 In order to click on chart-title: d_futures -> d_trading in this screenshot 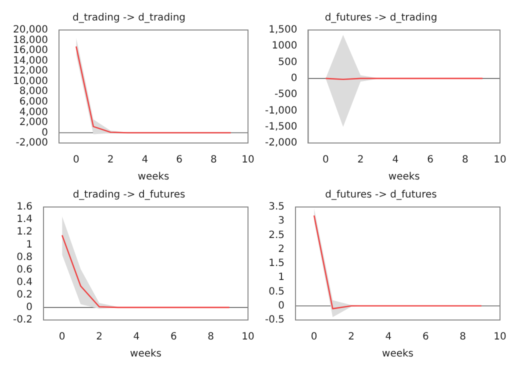, I will do `click(381, 18)`.